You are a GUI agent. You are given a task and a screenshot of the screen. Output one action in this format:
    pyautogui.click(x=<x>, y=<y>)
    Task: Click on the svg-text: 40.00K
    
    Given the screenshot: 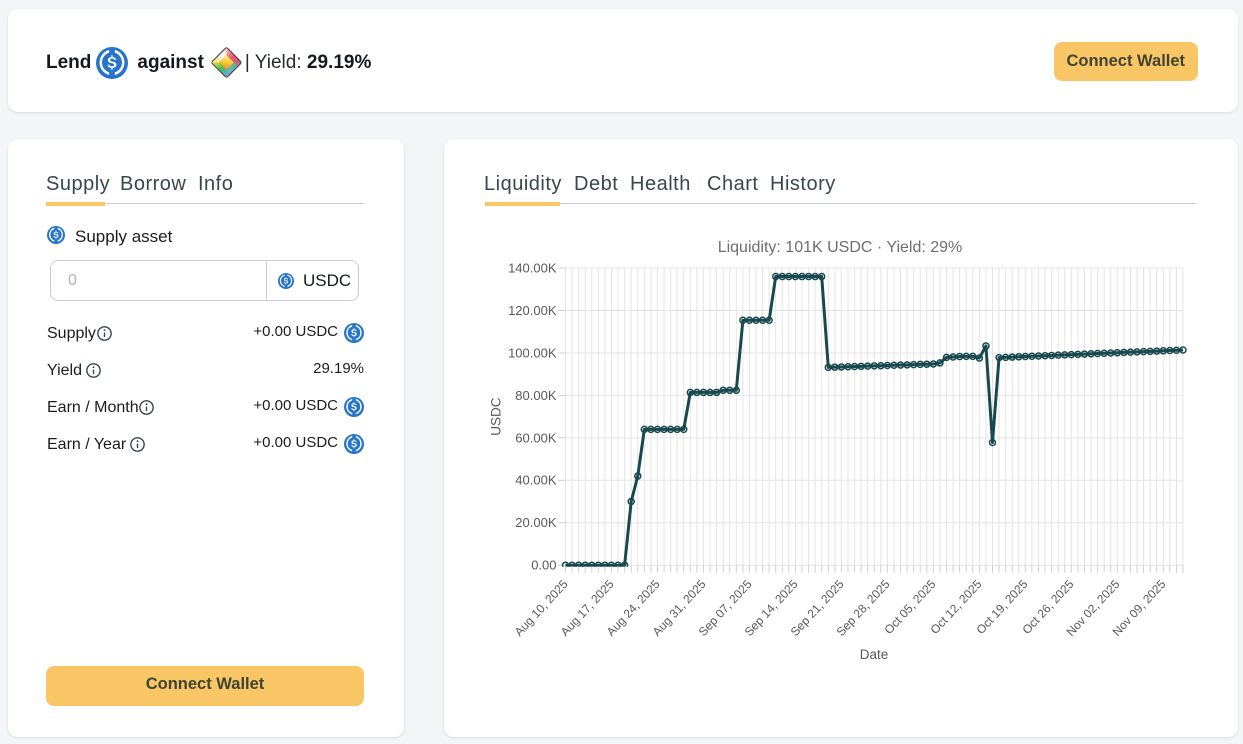 What is the action you would take?
    pyautogui.click(x=536, y=480)
    